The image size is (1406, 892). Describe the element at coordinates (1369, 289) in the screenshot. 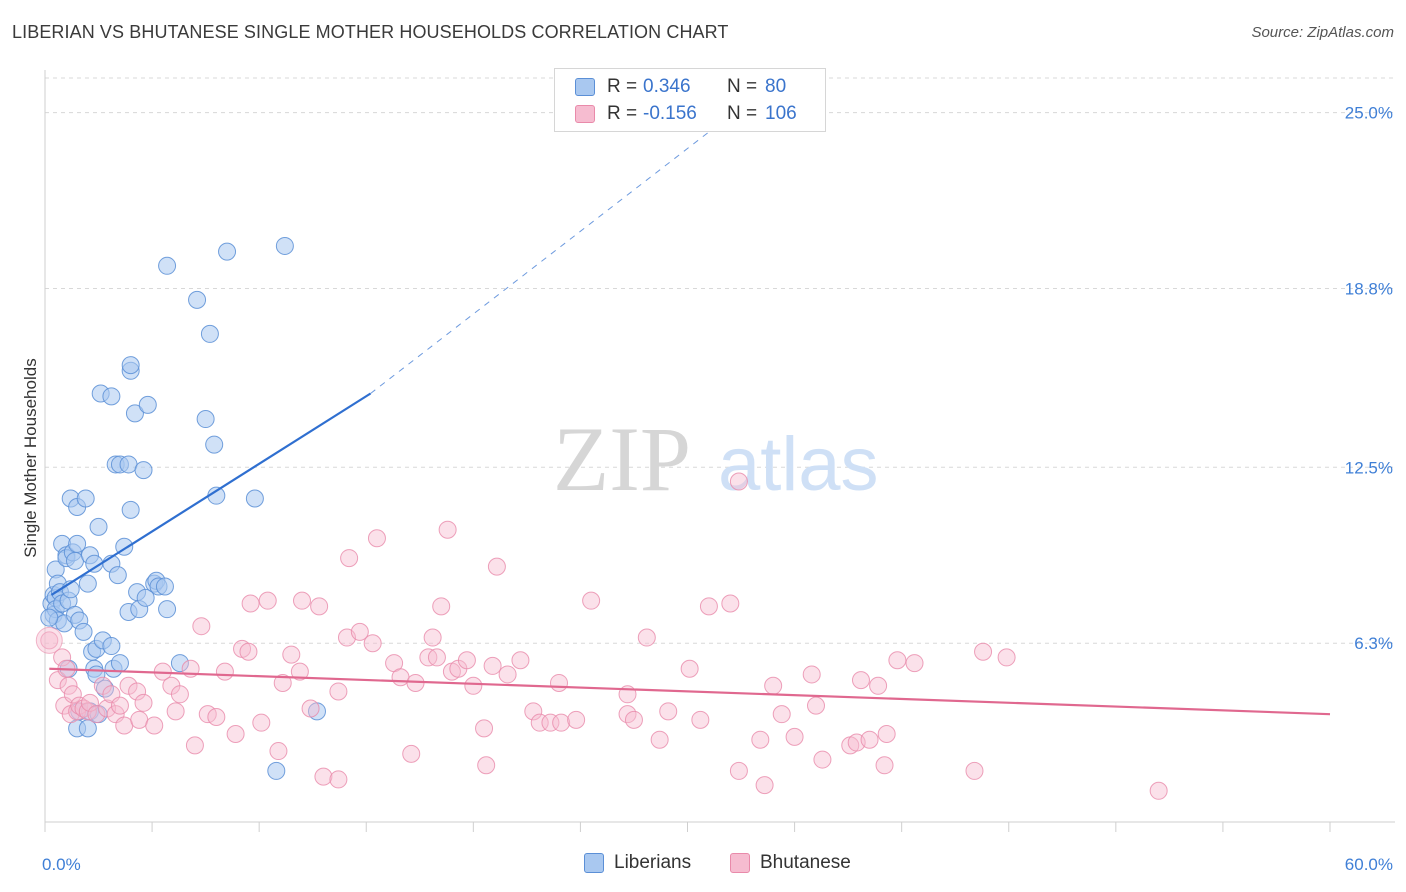

I see `y-tick-label: 18.8%` at that location.